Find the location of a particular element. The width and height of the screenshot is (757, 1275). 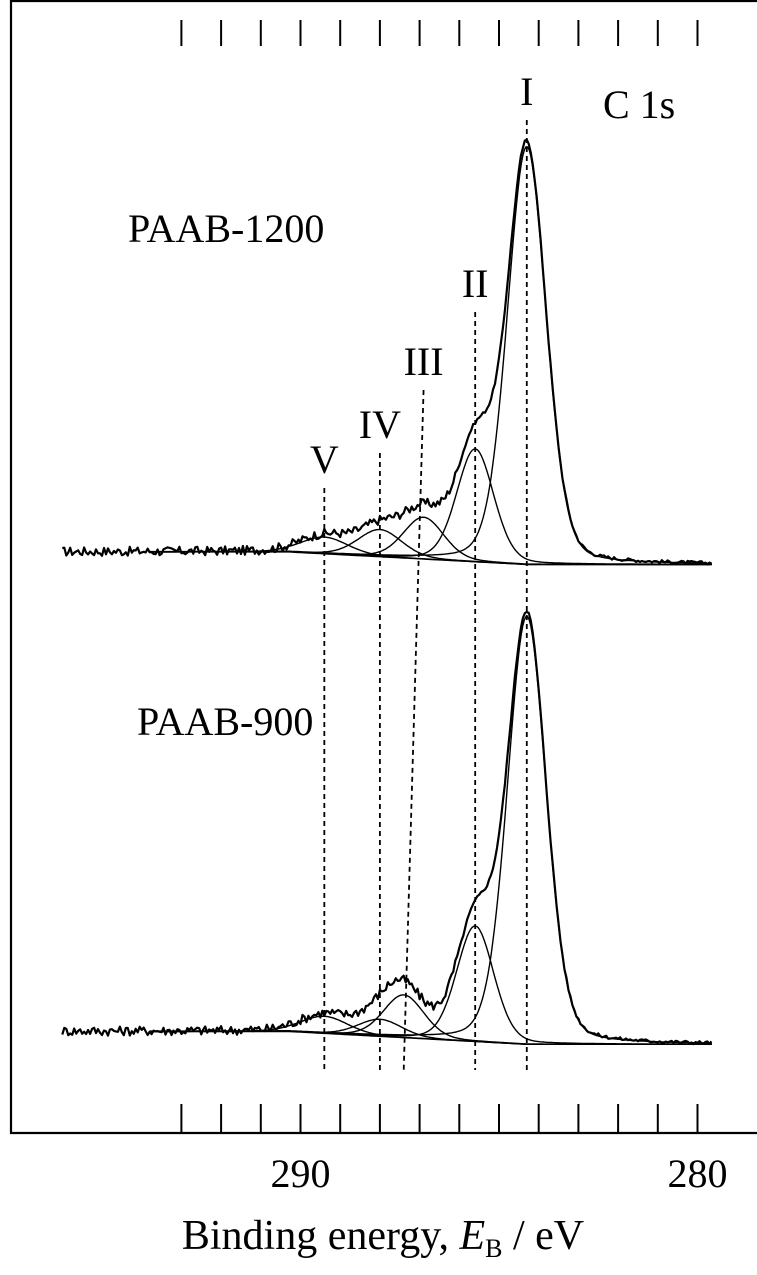

series-label-paab-1200: PAAB-1200 is located at coordinates (226, 228).